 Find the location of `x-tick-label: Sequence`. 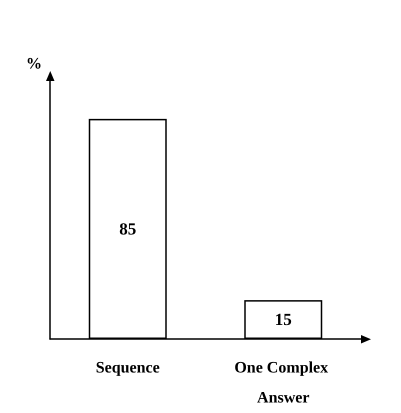

x-tick-label: Sequence is located at coordinates (128, 368).